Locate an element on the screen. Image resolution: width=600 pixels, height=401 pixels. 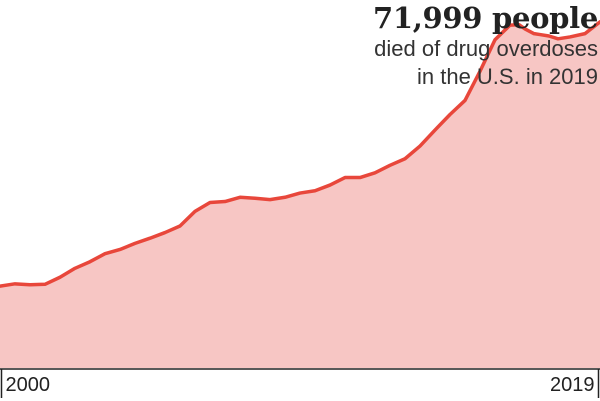
headline-line-2: in the U.S. in 2019 is located at coordinates (507, 76).